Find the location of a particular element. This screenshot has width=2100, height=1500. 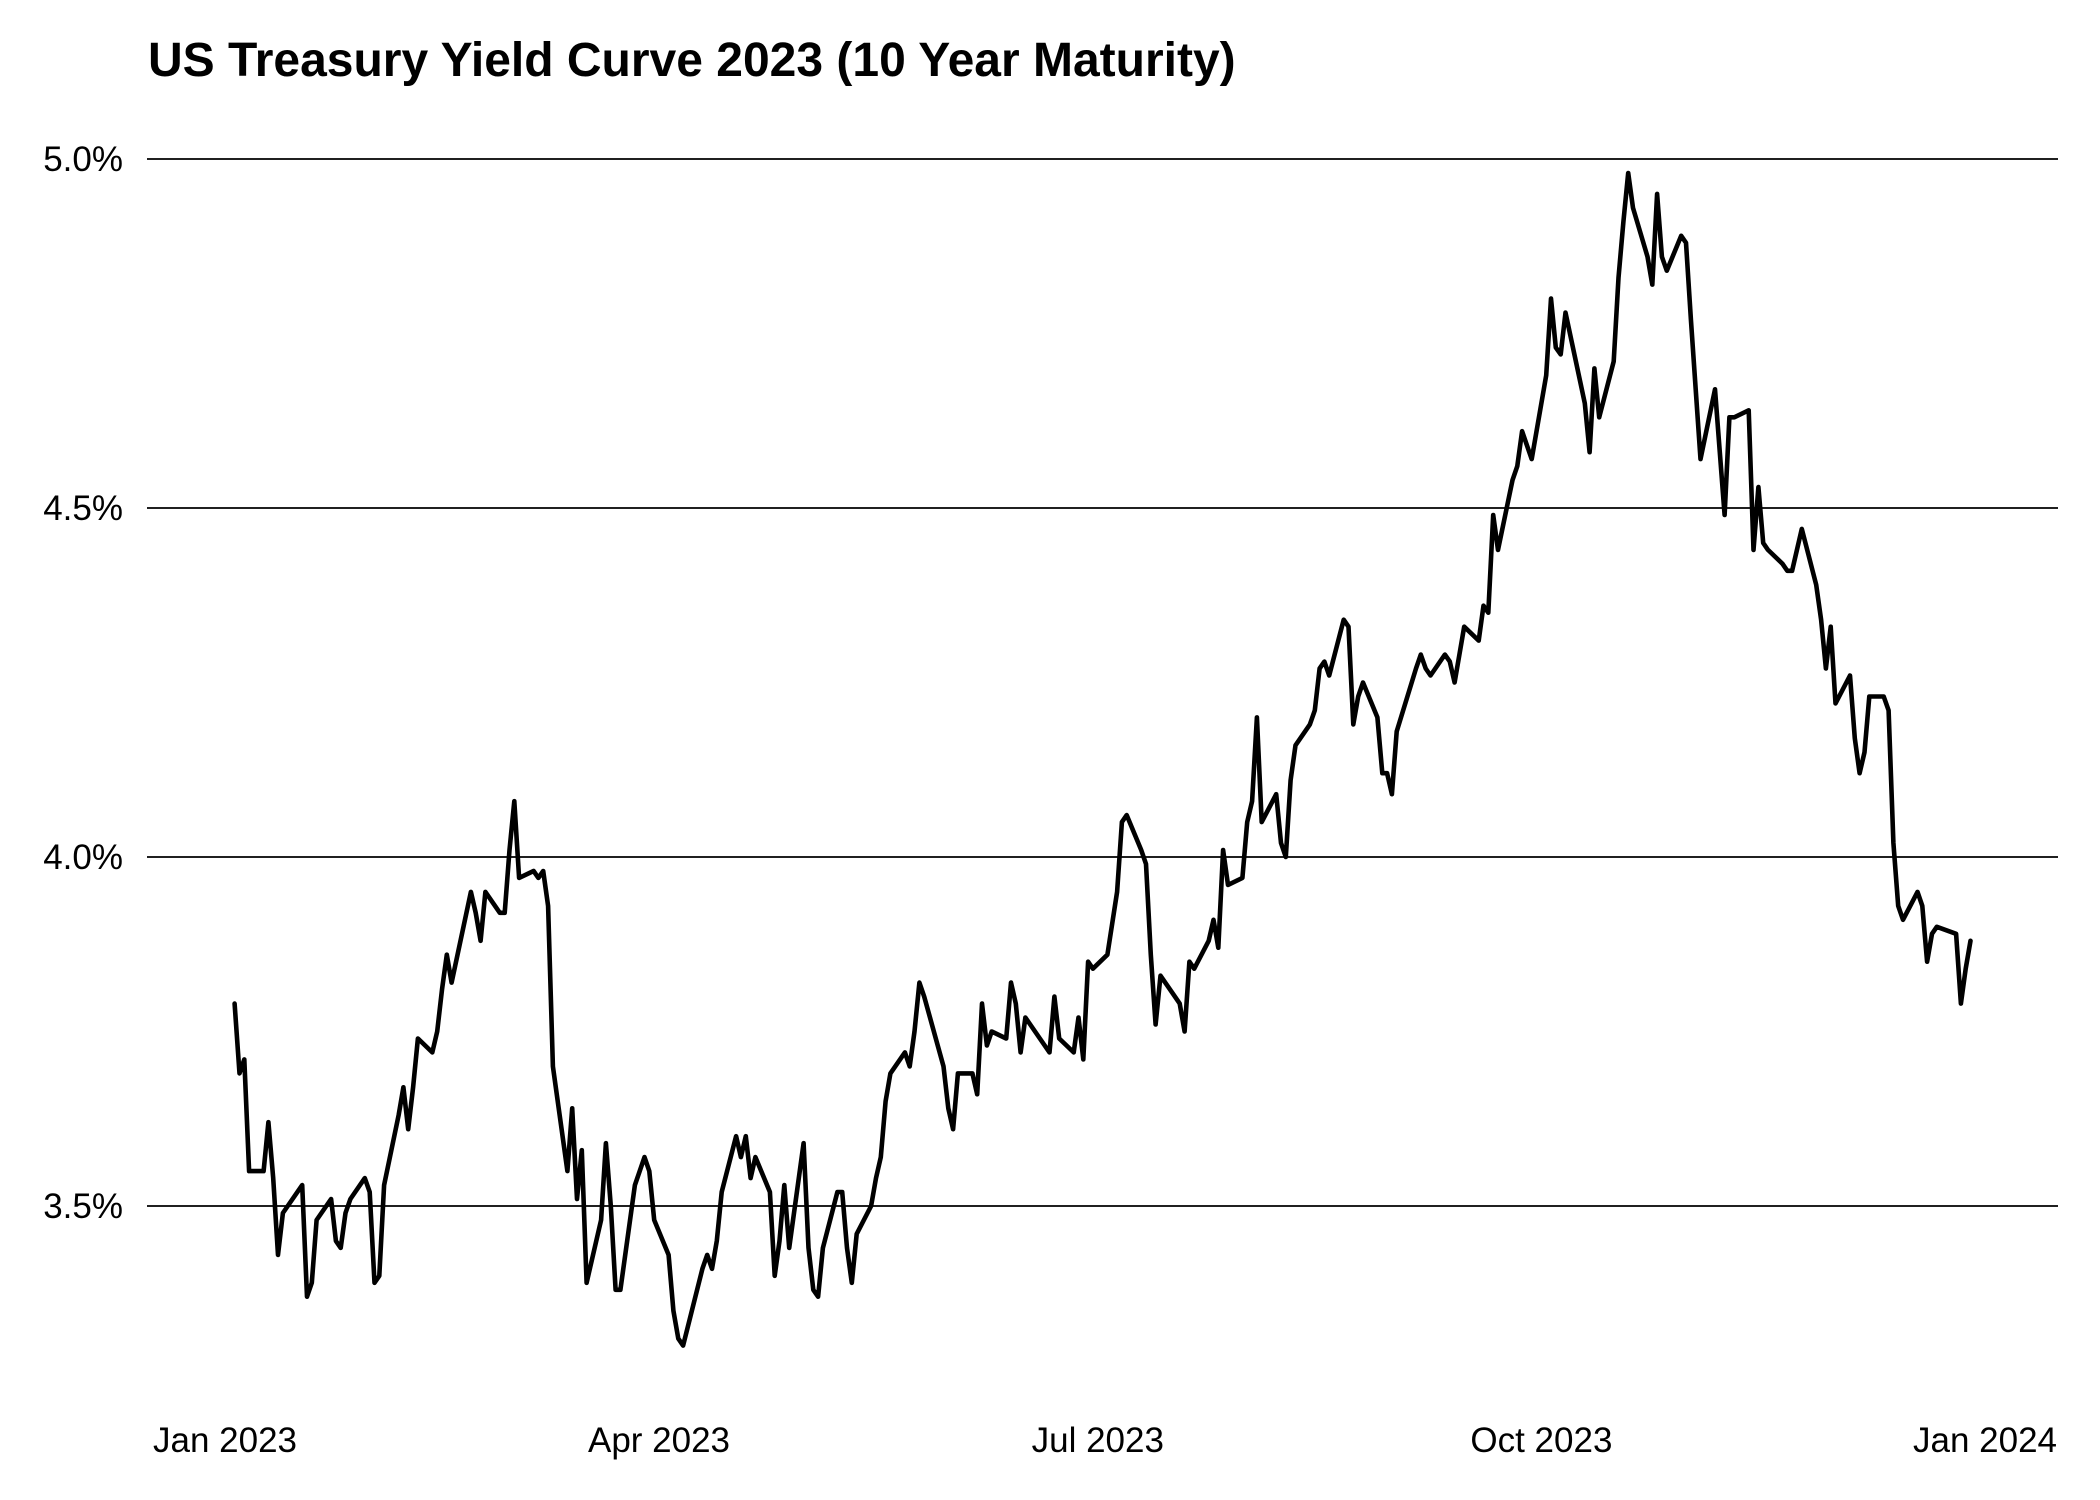

x-axis-tick-label: Apr 2023 is located at coordinates (659, 1440).